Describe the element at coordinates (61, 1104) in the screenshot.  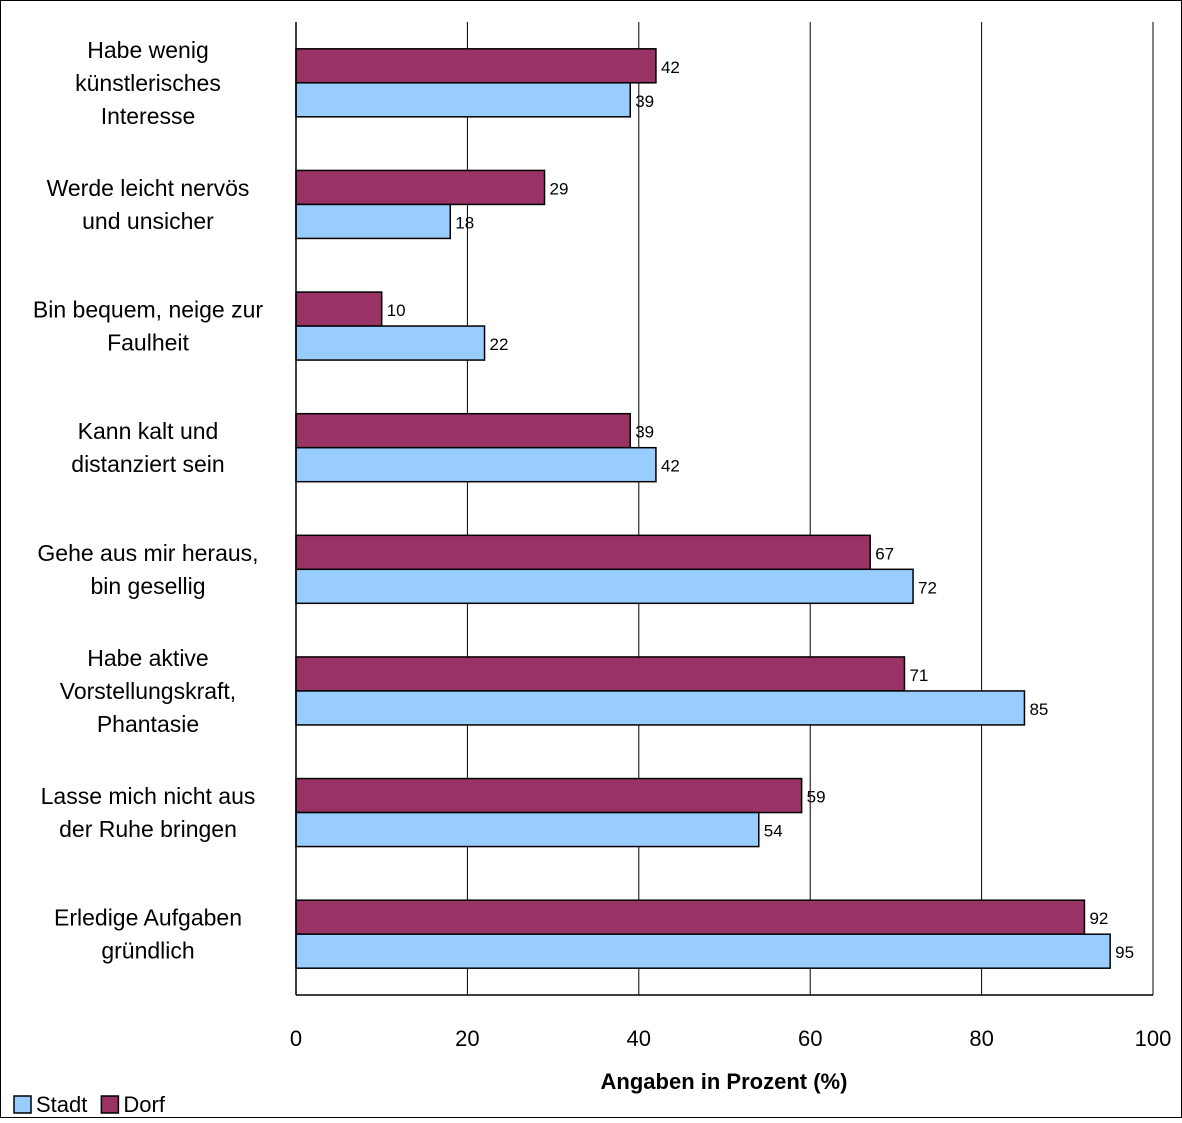
I see `legend-label-stadt: Stadt` at that location.